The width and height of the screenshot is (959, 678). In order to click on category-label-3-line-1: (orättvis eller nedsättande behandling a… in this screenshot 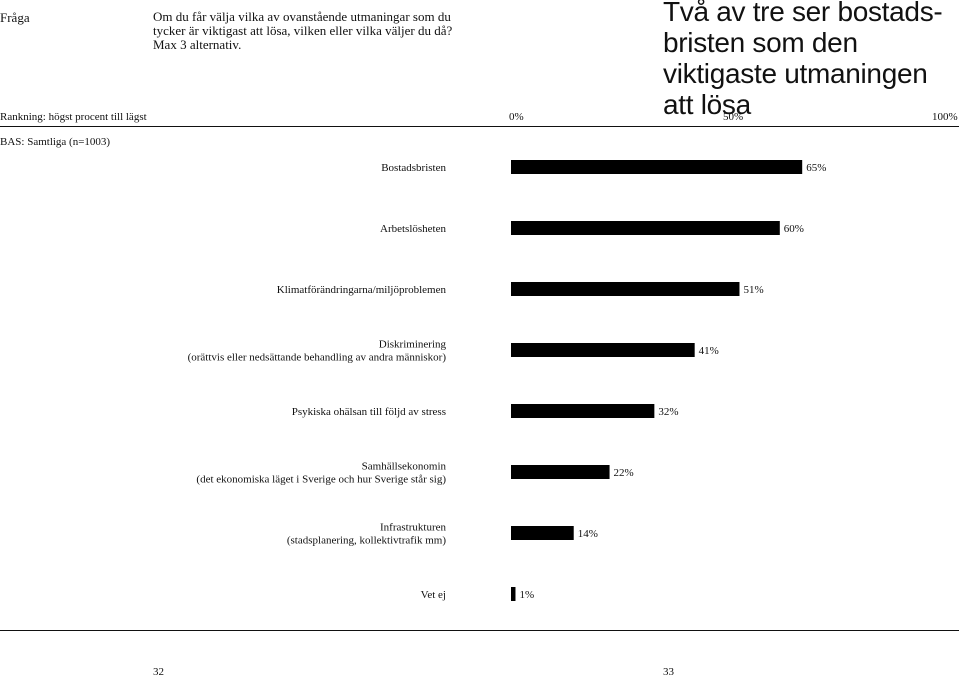, I will do `click(317, 358)`.